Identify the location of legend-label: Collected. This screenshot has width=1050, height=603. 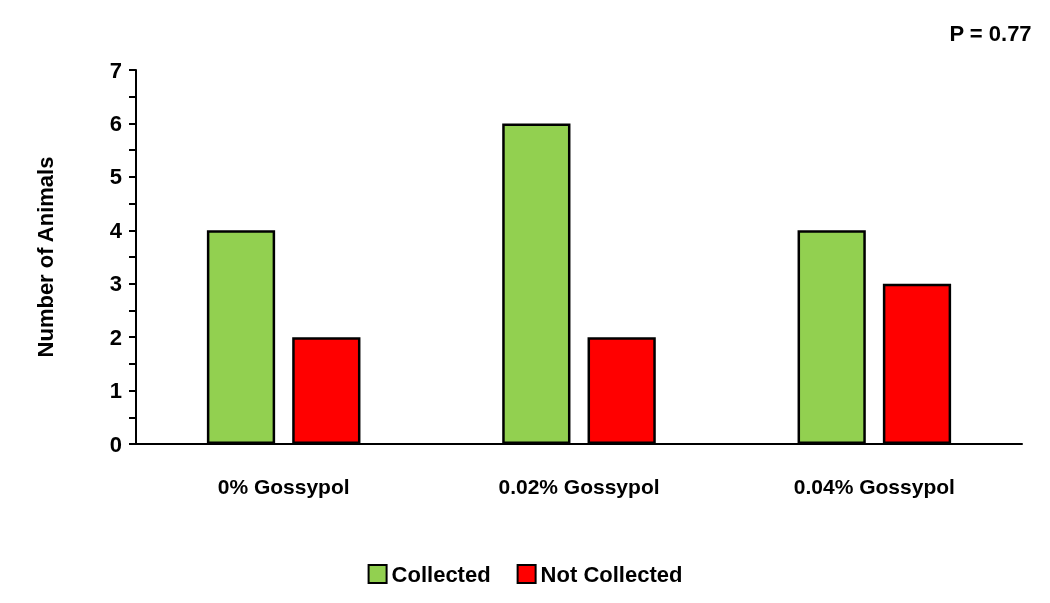
(441, 574).